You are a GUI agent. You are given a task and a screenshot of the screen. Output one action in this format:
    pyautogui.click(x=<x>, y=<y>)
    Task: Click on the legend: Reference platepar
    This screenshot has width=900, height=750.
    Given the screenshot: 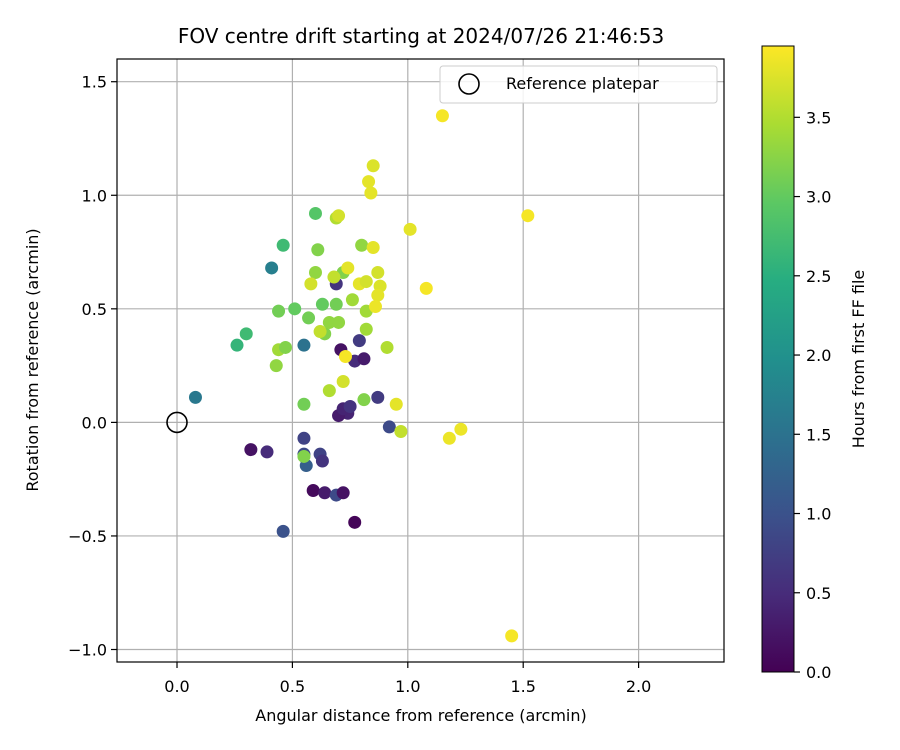 What is the action you would take?
    pyautogui.click(x=578, y=84)
    